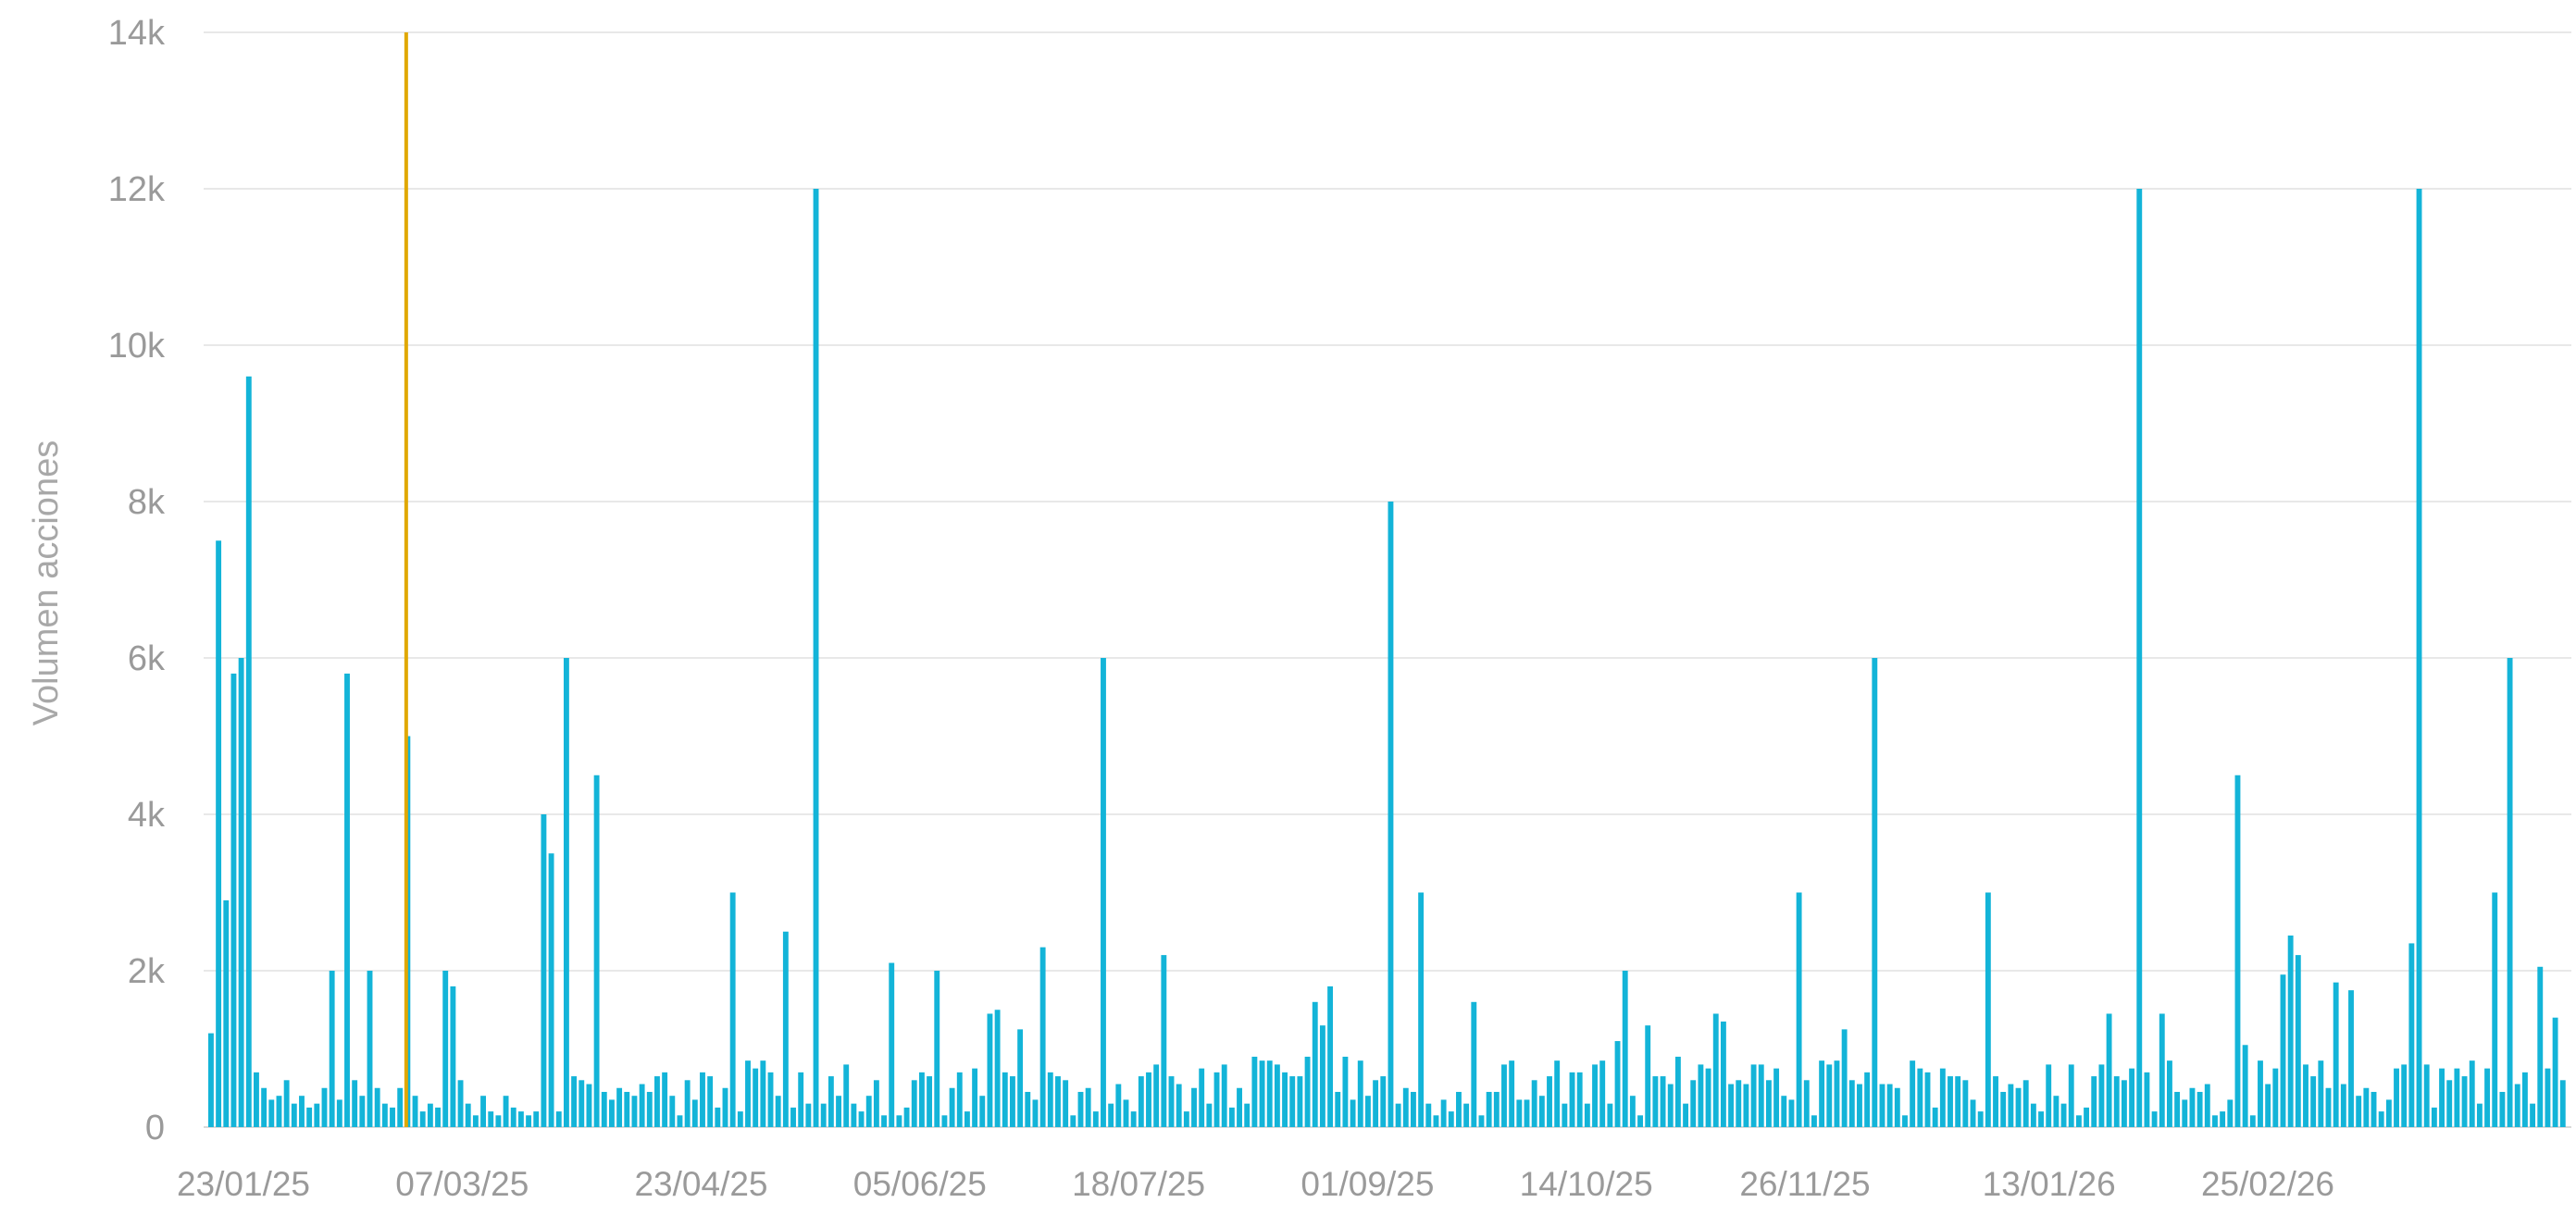 The image size is (2576, 1215). I want to click on y-tick-label: 14k, so click(137, 33).